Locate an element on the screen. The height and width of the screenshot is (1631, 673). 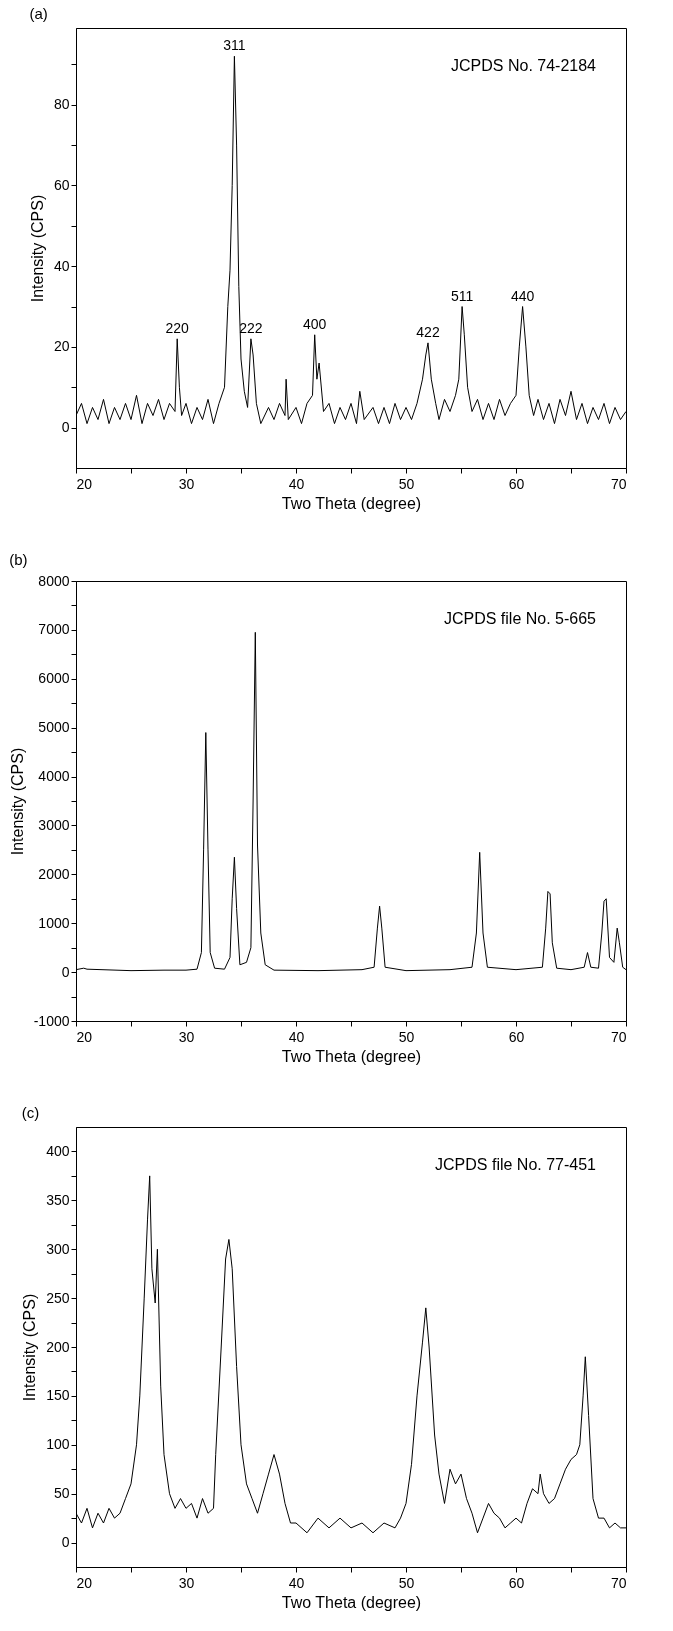
annotation: JCPDS No. 74-2184 is located at coordinates (524, 65).